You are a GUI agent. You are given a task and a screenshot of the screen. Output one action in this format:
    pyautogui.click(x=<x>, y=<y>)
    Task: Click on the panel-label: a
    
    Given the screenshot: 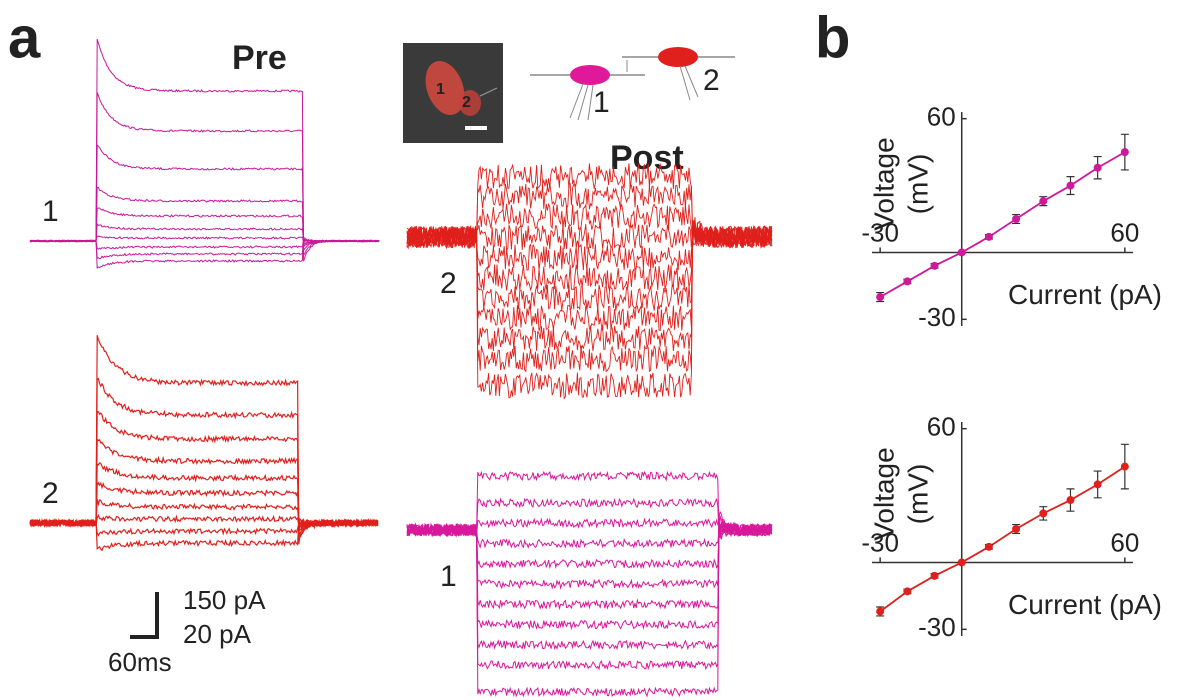 What is the action you would take?
    pyautogui.click(x=24, y=37)
    